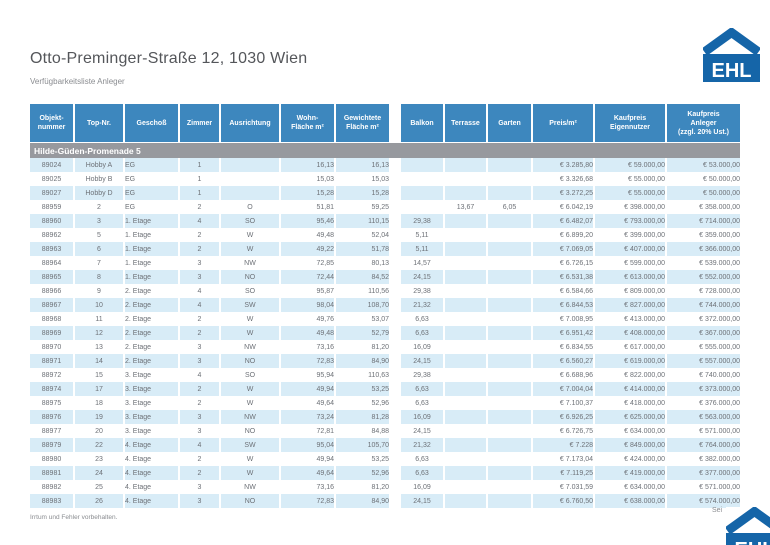 Image resolution: width=770 pixels, height=545 pixels. I want to click on col-header-ausrichtung: Ausrichtung, so click(251, 123).